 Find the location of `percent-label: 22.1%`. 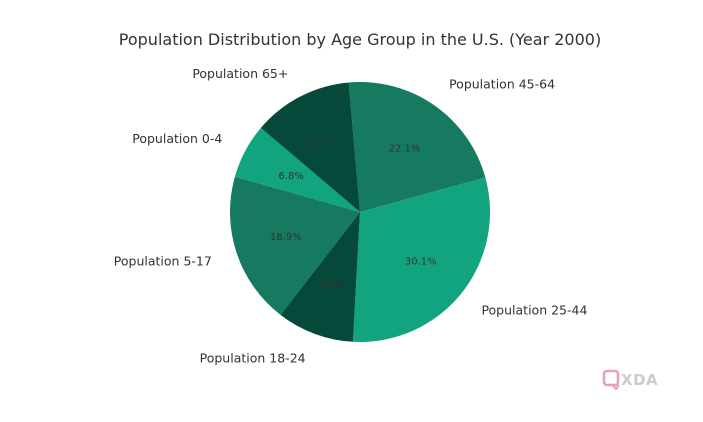

percent-label: 22.1% is located at coordinates (405, 148).